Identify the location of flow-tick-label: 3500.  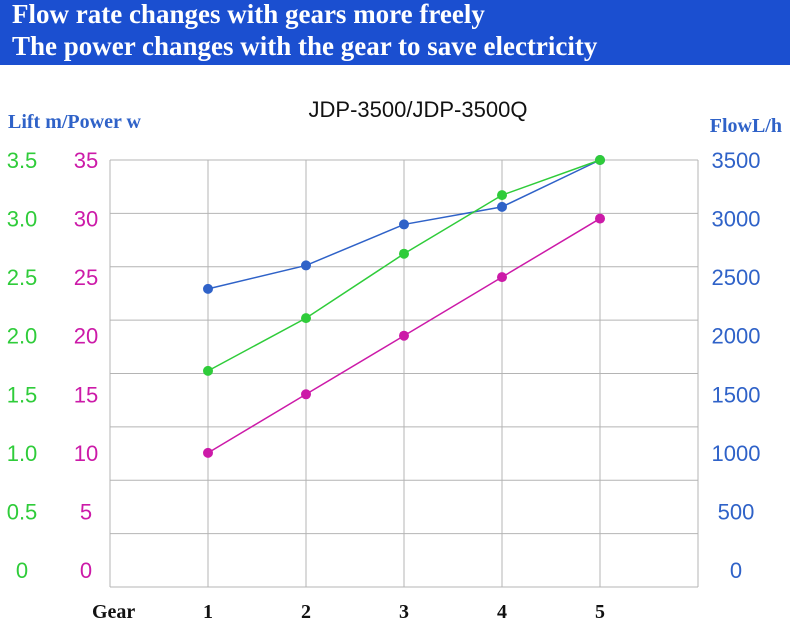
(736, 160).